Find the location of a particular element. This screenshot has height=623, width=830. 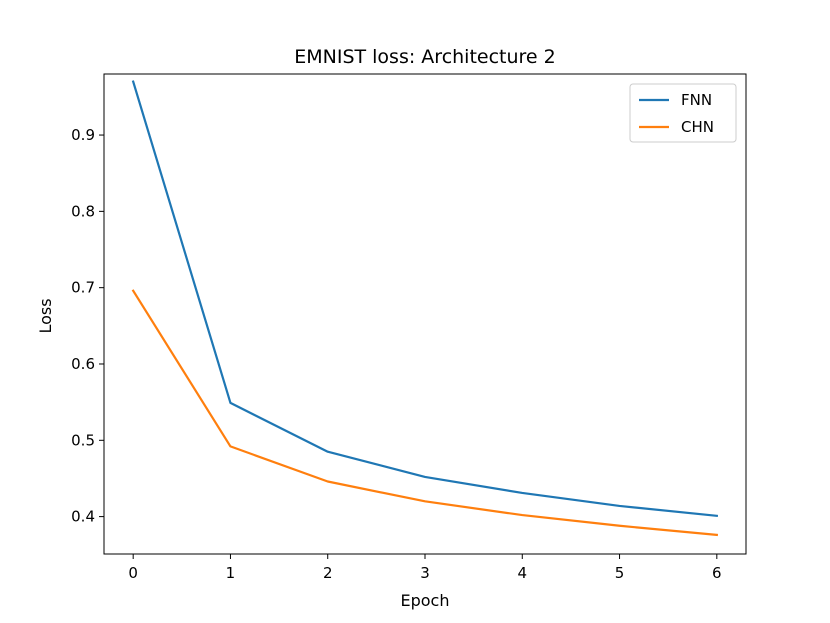

x-tick-label: 2 is located at coordinates (328, 573).